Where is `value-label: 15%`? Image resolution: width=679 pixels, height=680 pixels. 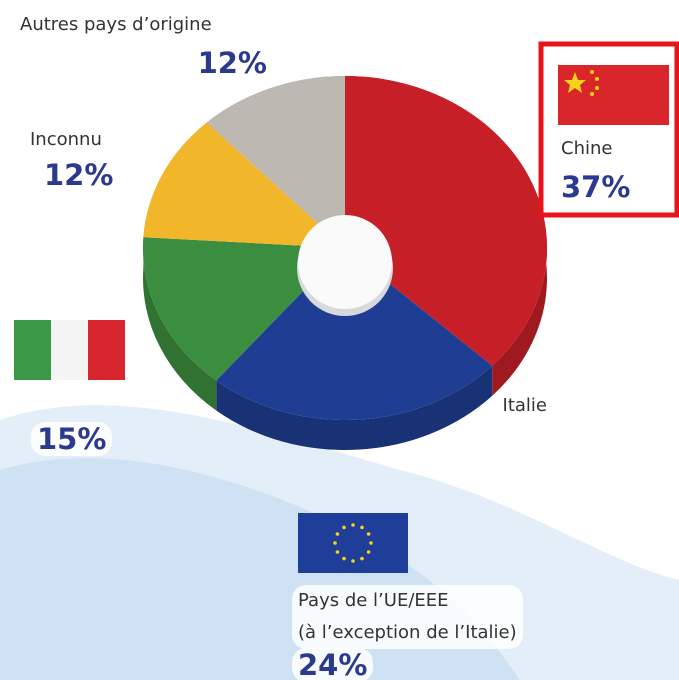 value-label: 15% is located at coordinates (72, 439).